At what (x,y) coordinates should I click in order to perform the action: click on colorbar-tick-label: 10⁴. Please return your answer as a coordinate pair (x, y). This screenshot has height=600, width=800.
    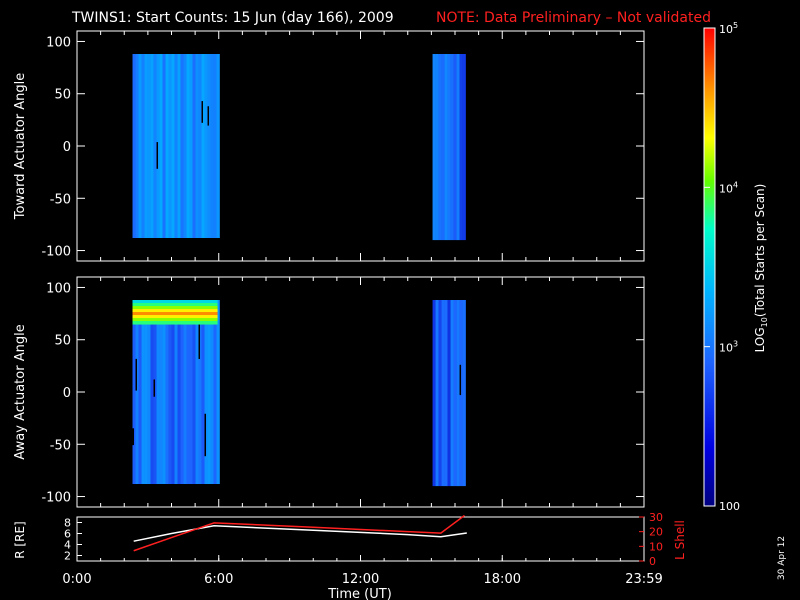
    Looking at the image, I should click on (728, 187).